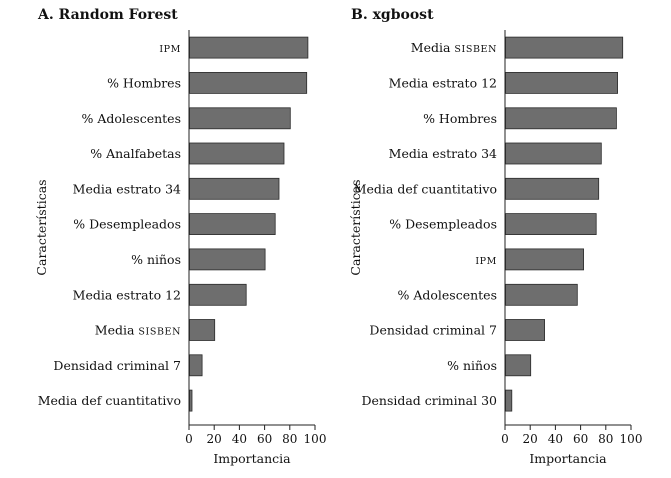 Image resolution: width=671 pixels, height=478 pixels. Describe the element at coordinates (392, 15) in the screenshot. I see `chart-title: B. xgboost` at that location.